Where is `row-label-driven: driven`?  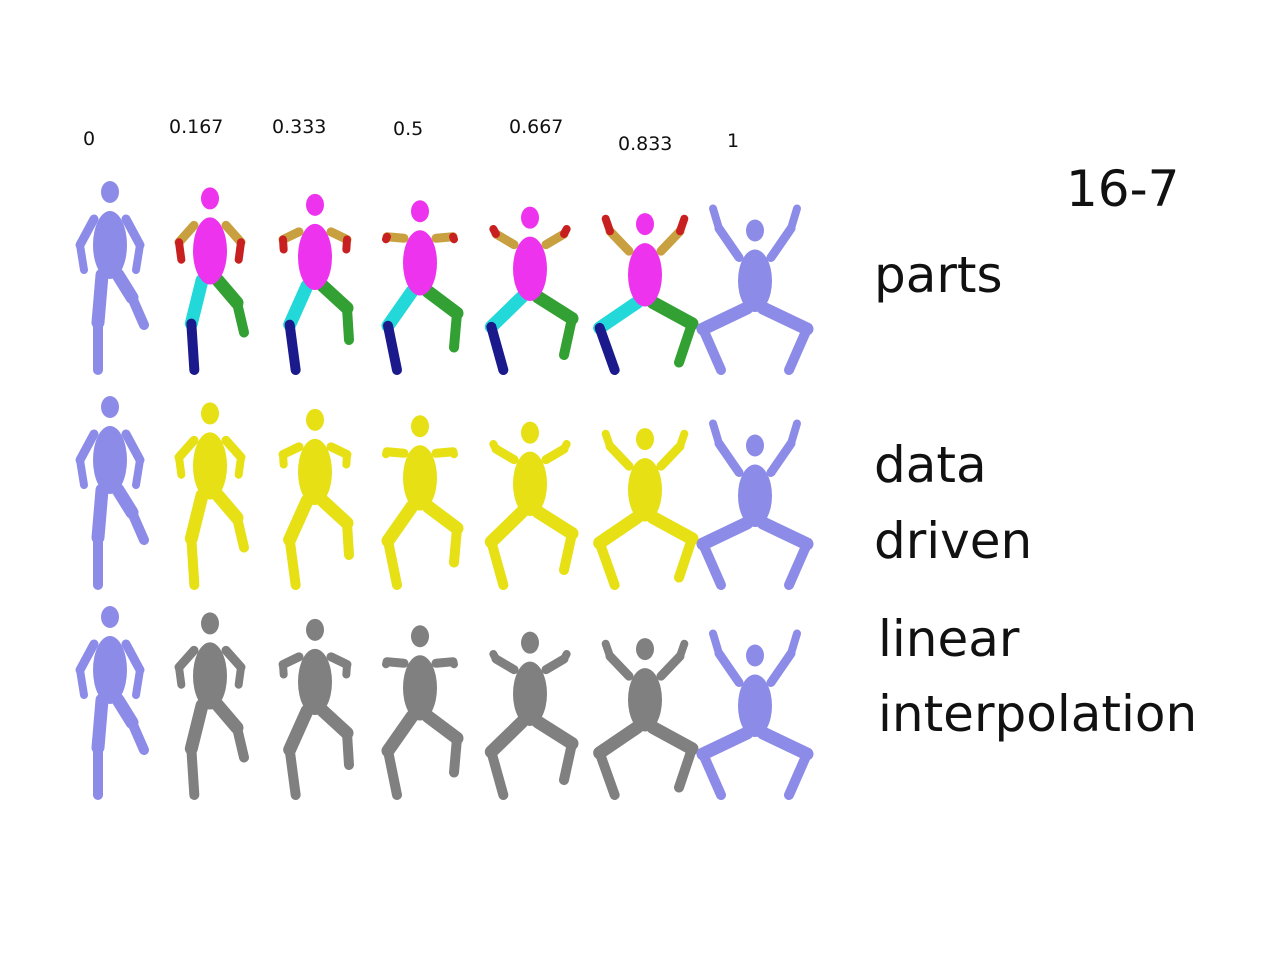
row-label-driven: driven is located at coordinates (953, 541).